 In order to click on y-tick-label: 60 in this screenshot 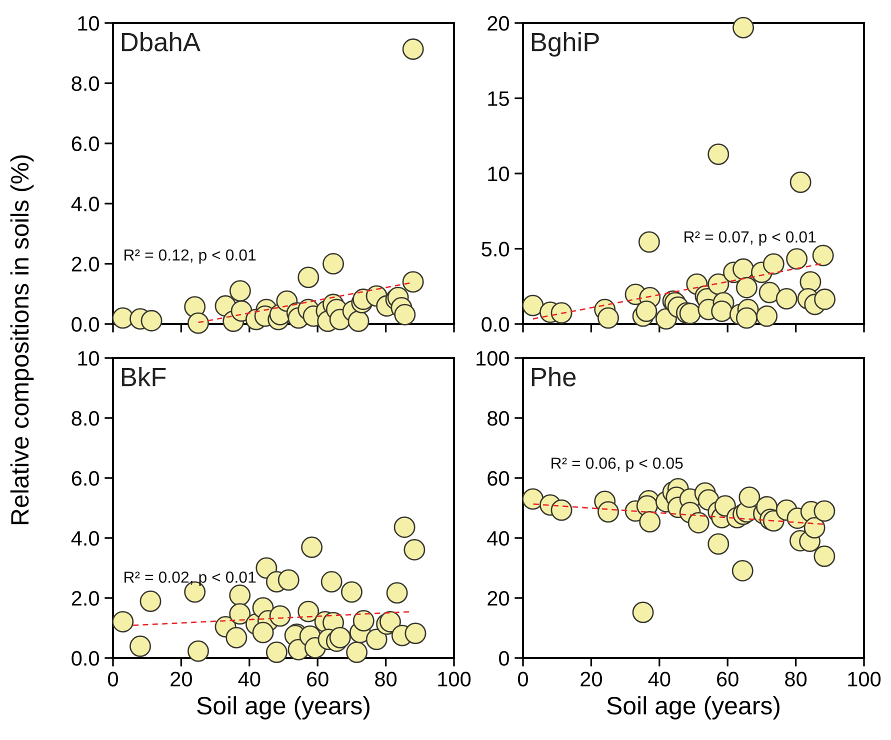, I will do `click(498, 478)`.